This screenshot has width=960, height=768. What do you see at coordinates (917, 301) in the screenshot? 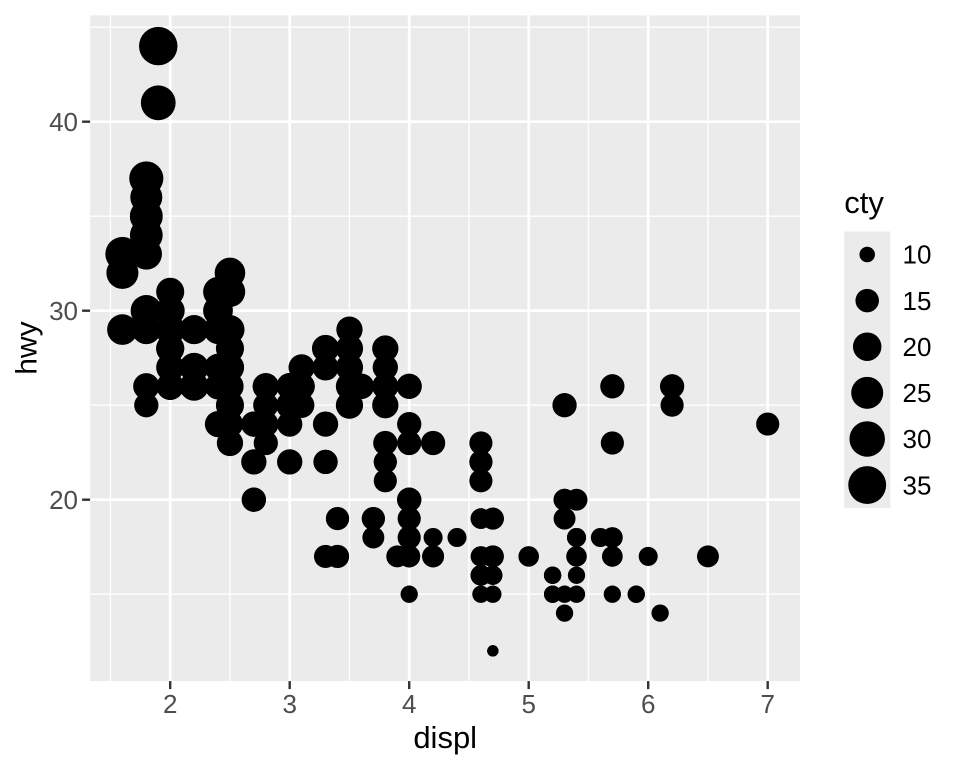
I see `svg-text: 15` at bounding box center [917, 301].